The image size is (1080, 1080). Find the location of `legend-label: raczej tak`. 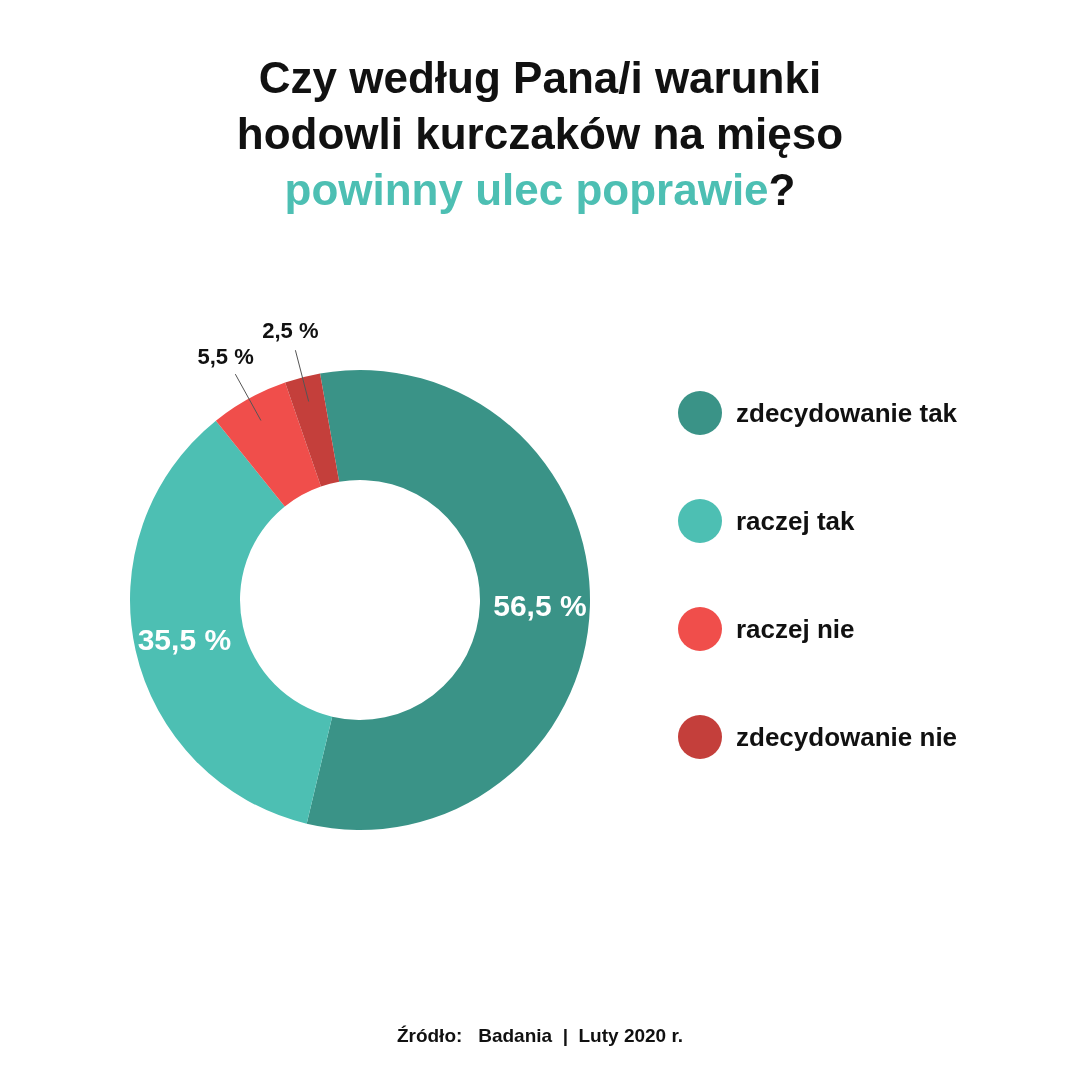

legend-label: raczej tak is located at coordinates (795, 521).